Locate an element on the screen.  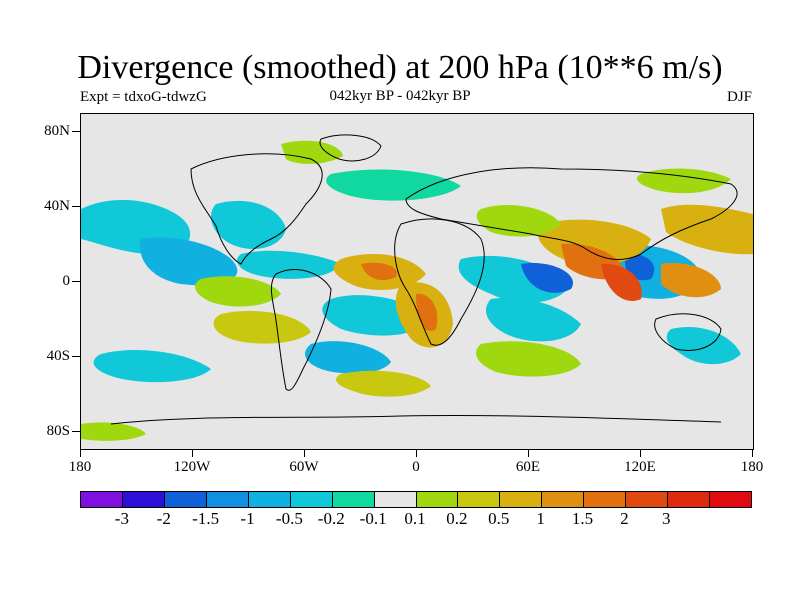
lat-label: 40S is located at coordinates (58, 356).